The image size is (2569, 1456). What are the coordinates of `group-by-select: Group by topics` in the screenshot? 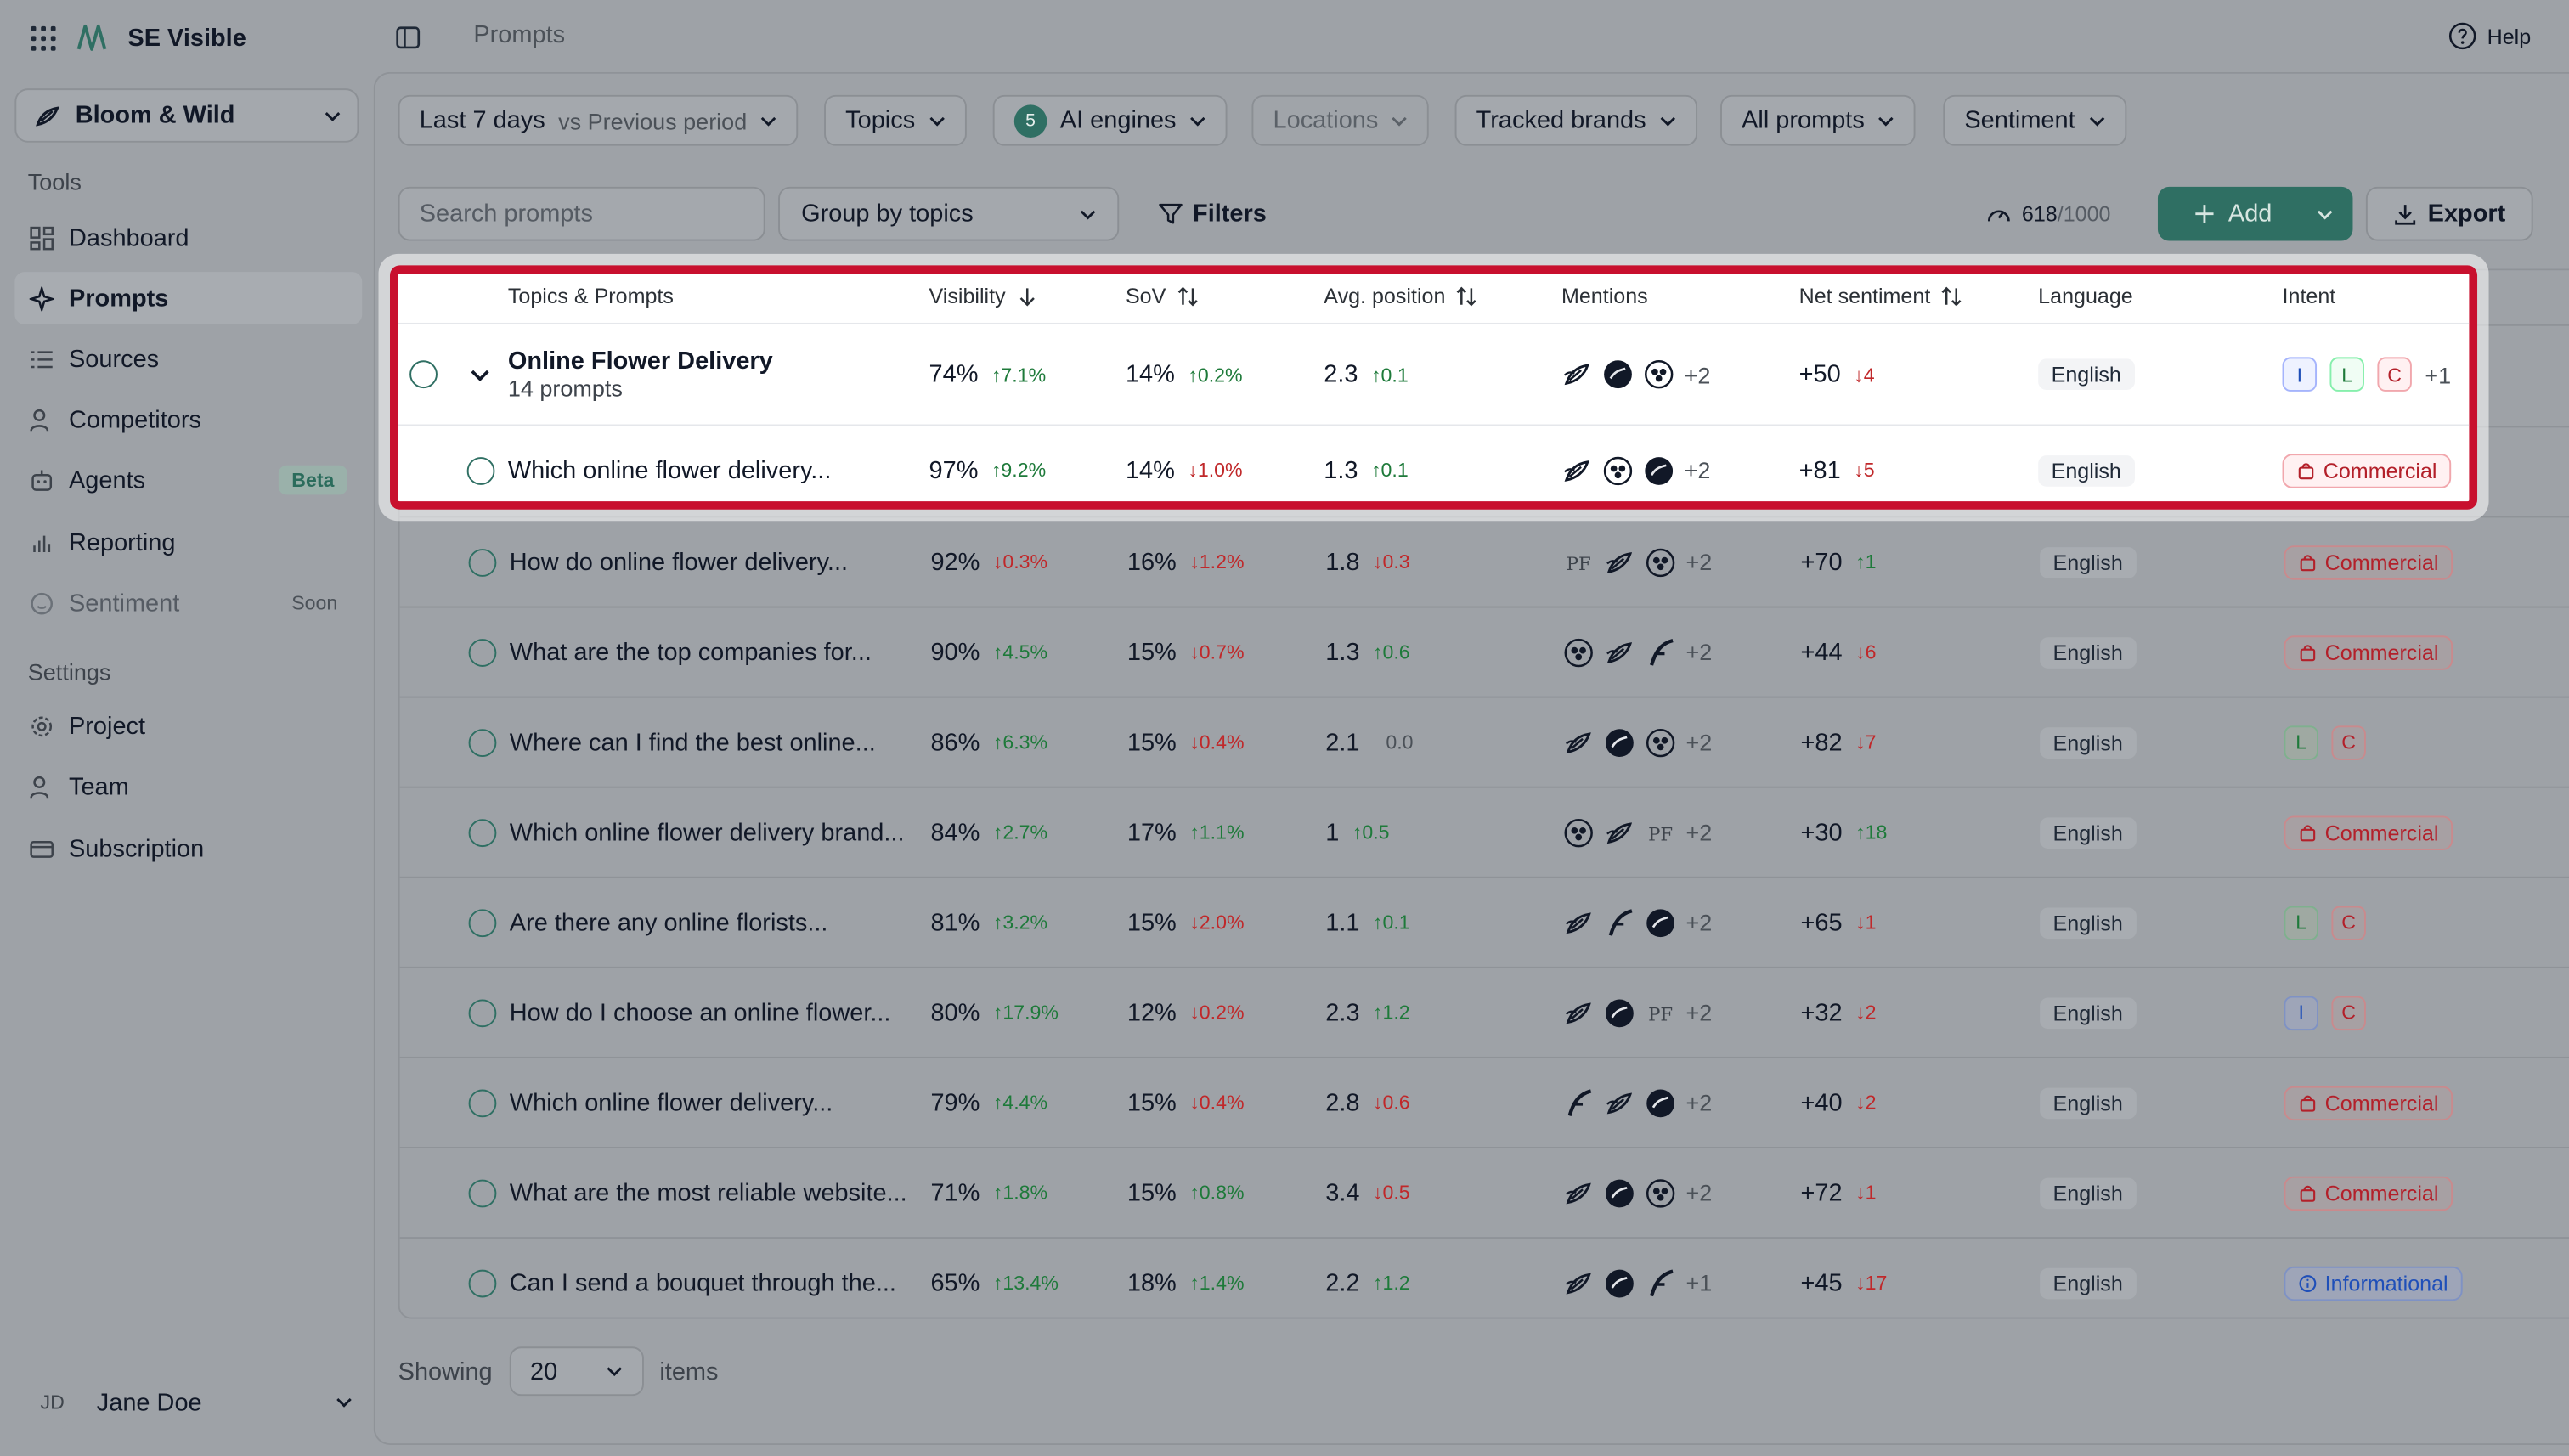 It's located at (949, 214).